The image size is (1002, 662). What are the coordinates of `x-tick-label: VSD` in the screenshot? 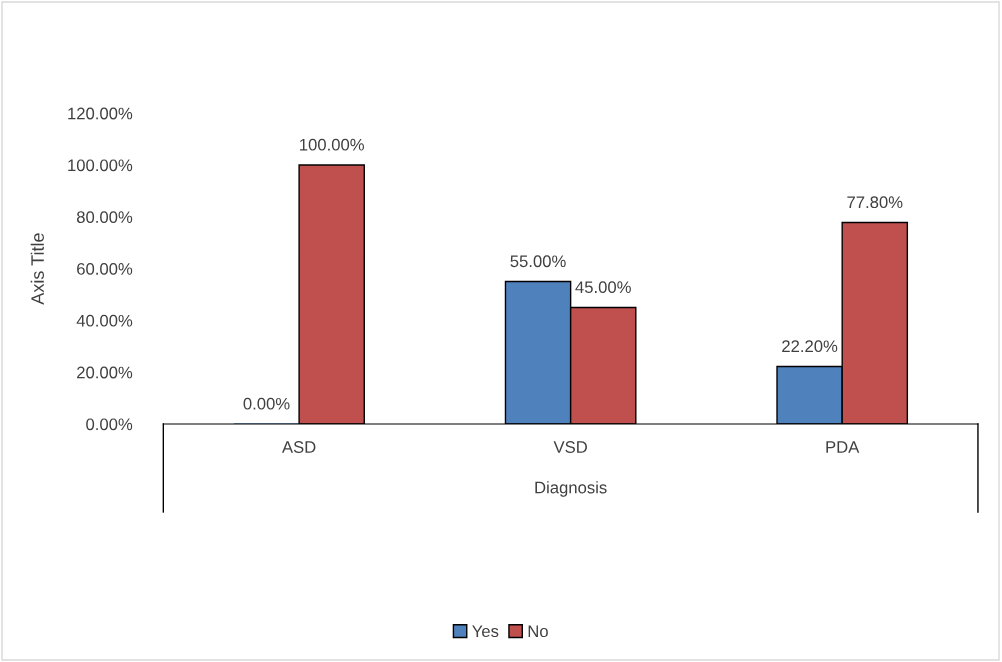 It's located at (570, 447).